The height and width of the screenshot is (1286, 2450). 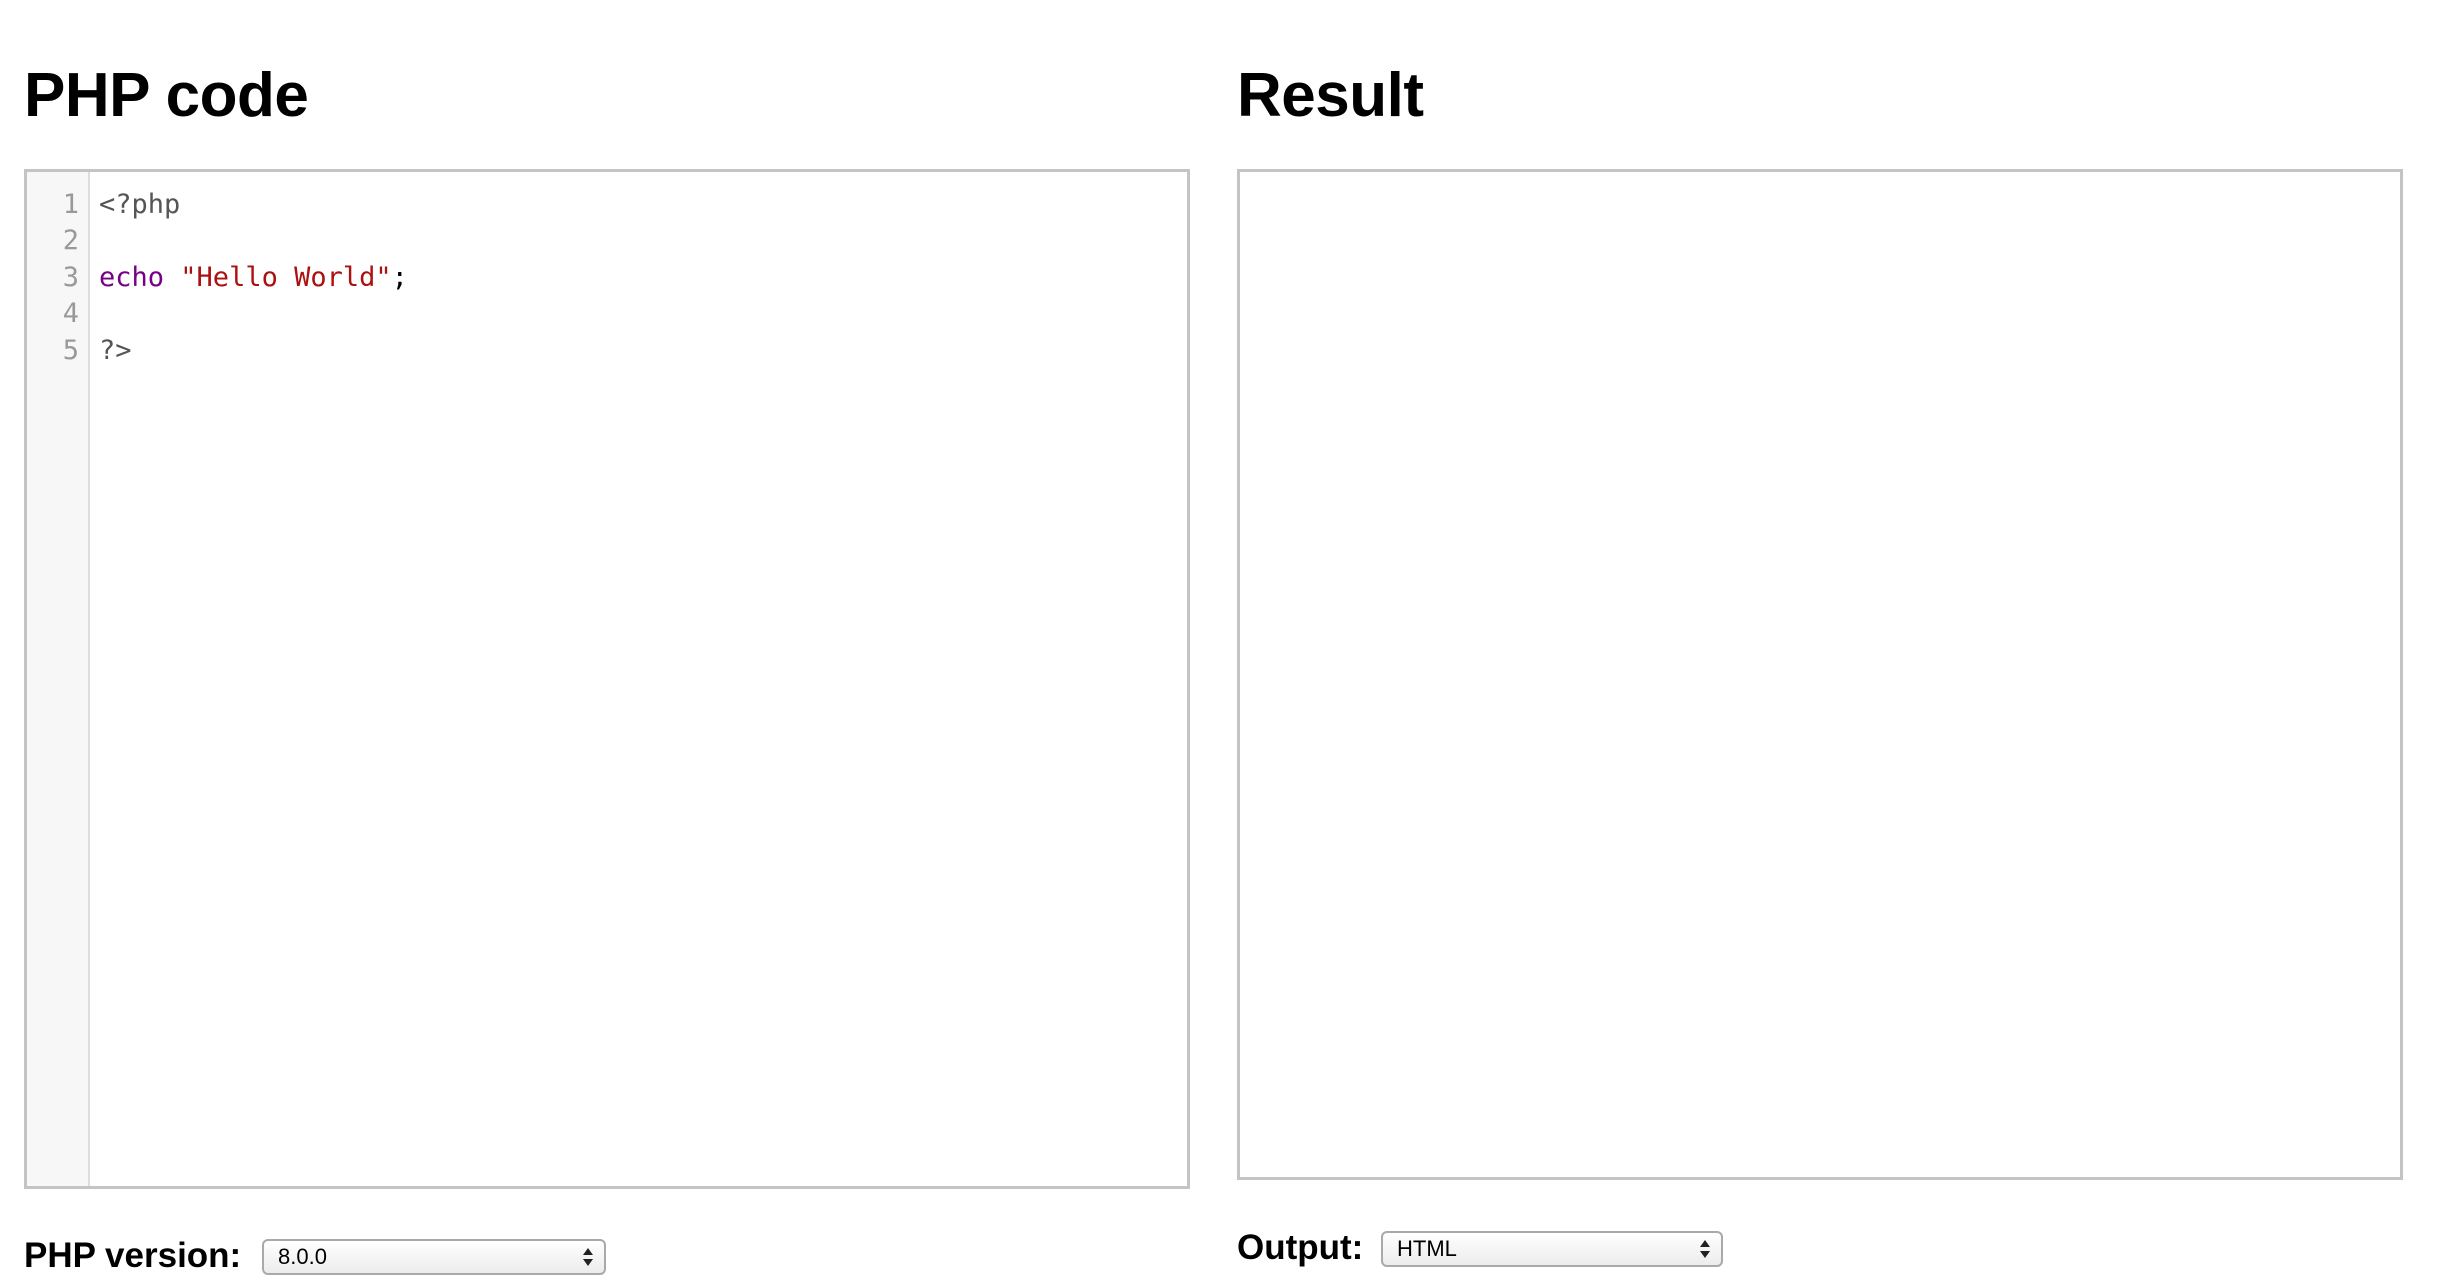 What do you see at coordinates (1300, 1247) in the screenshot?
I see `output-label: Output:` at bounding box center [1300, 1247].